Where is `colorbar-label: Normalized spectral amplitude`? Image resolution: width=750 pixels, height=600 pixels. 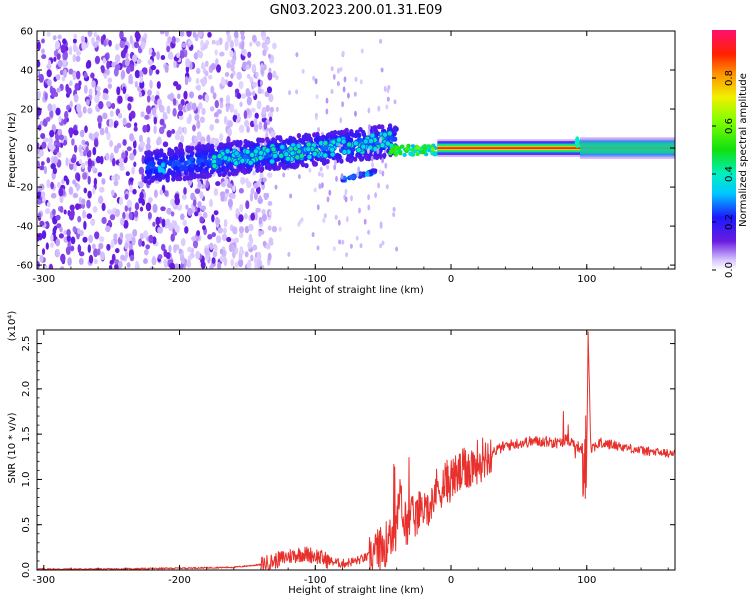 colorbar-label: Normalized spectral amplitude is located at coordinates (743, 150).